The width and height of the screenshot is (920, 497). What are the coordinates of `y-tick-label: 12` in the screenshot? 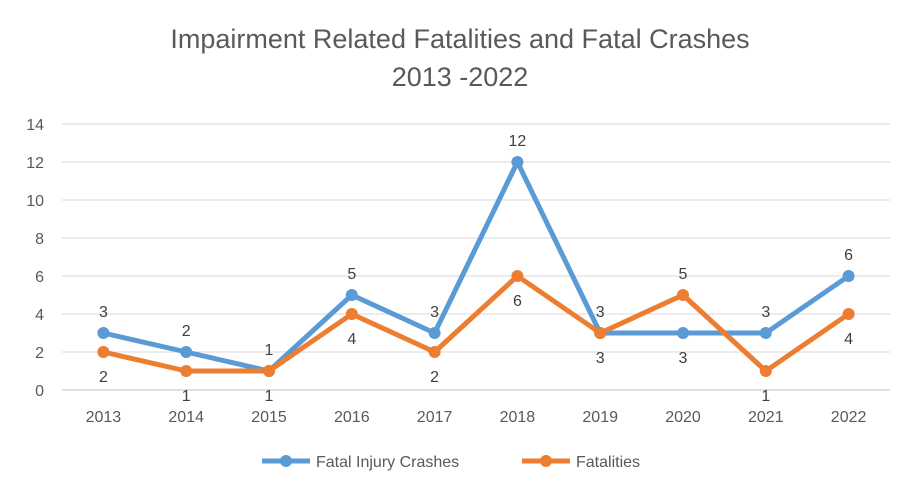 It's located at (35, 163).